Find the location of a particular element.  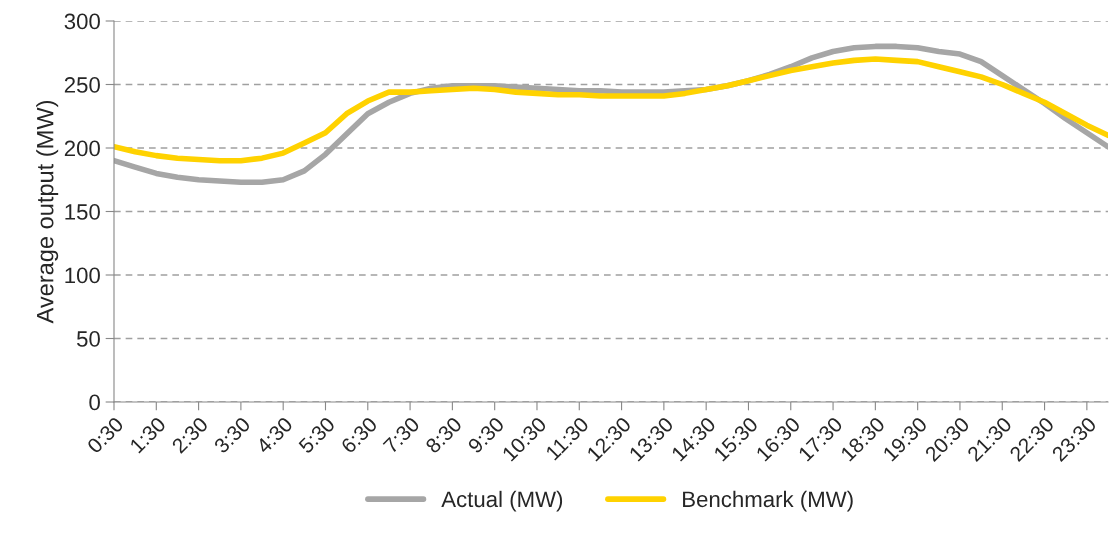

y-tick-label: 150 is located at coordinates (82, 212).